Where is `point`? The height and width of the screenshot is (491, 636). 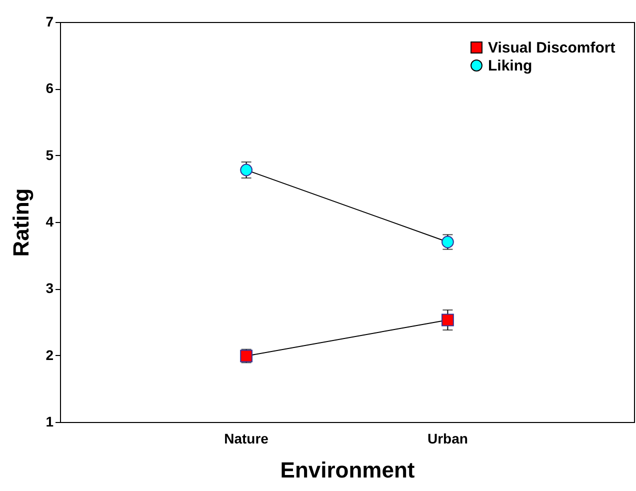
point is located at coordinates (448, 320).